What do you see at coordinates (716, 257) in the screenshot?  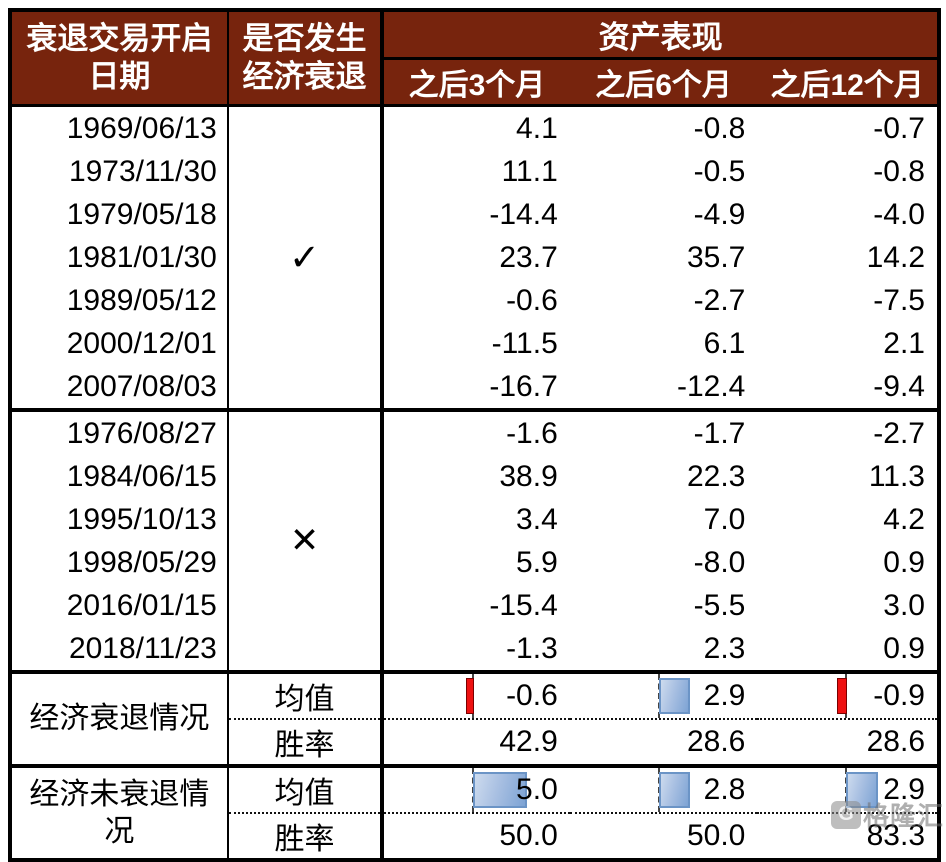 I see `value-cell: 35.7` at bounding box center [716, 257].